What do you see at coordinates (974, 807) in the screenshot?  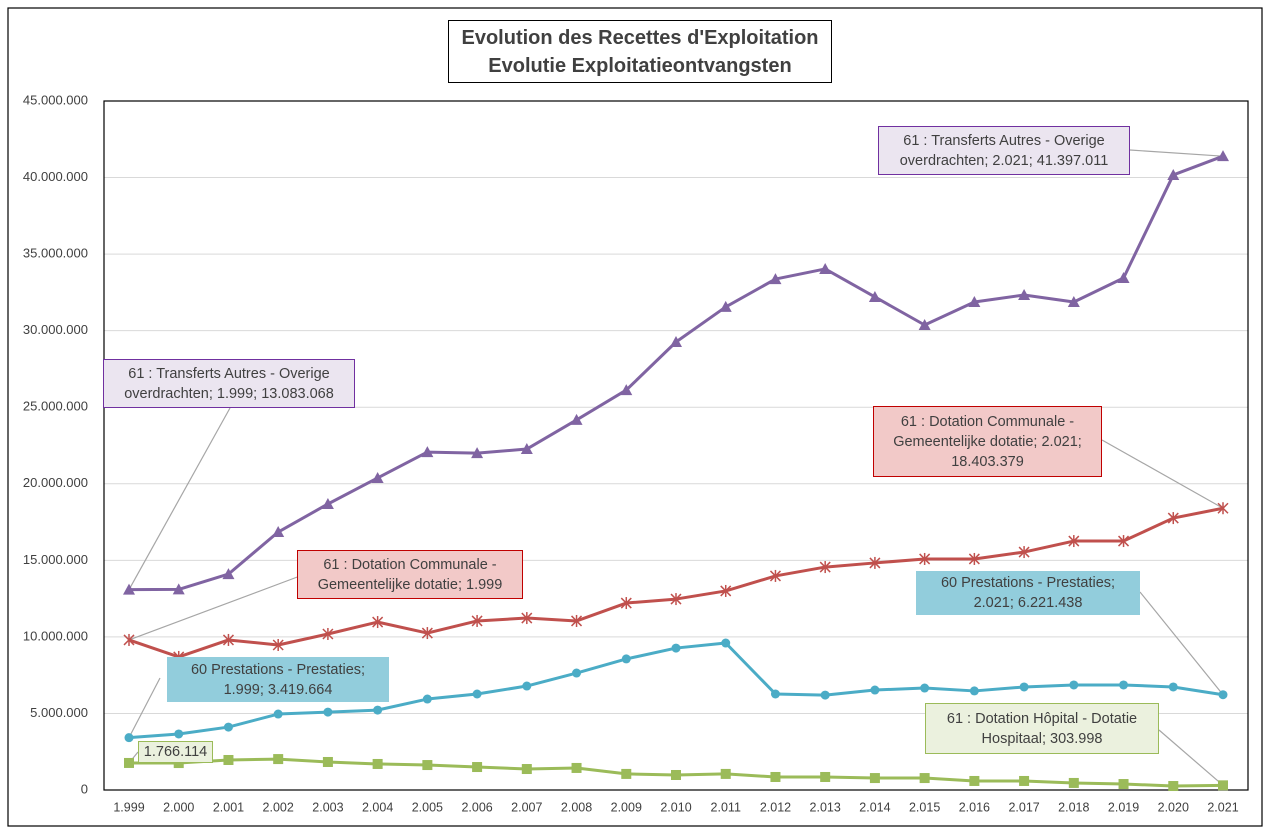 I see `x-tick-label: 2.016` at bounding box center [974, 807].